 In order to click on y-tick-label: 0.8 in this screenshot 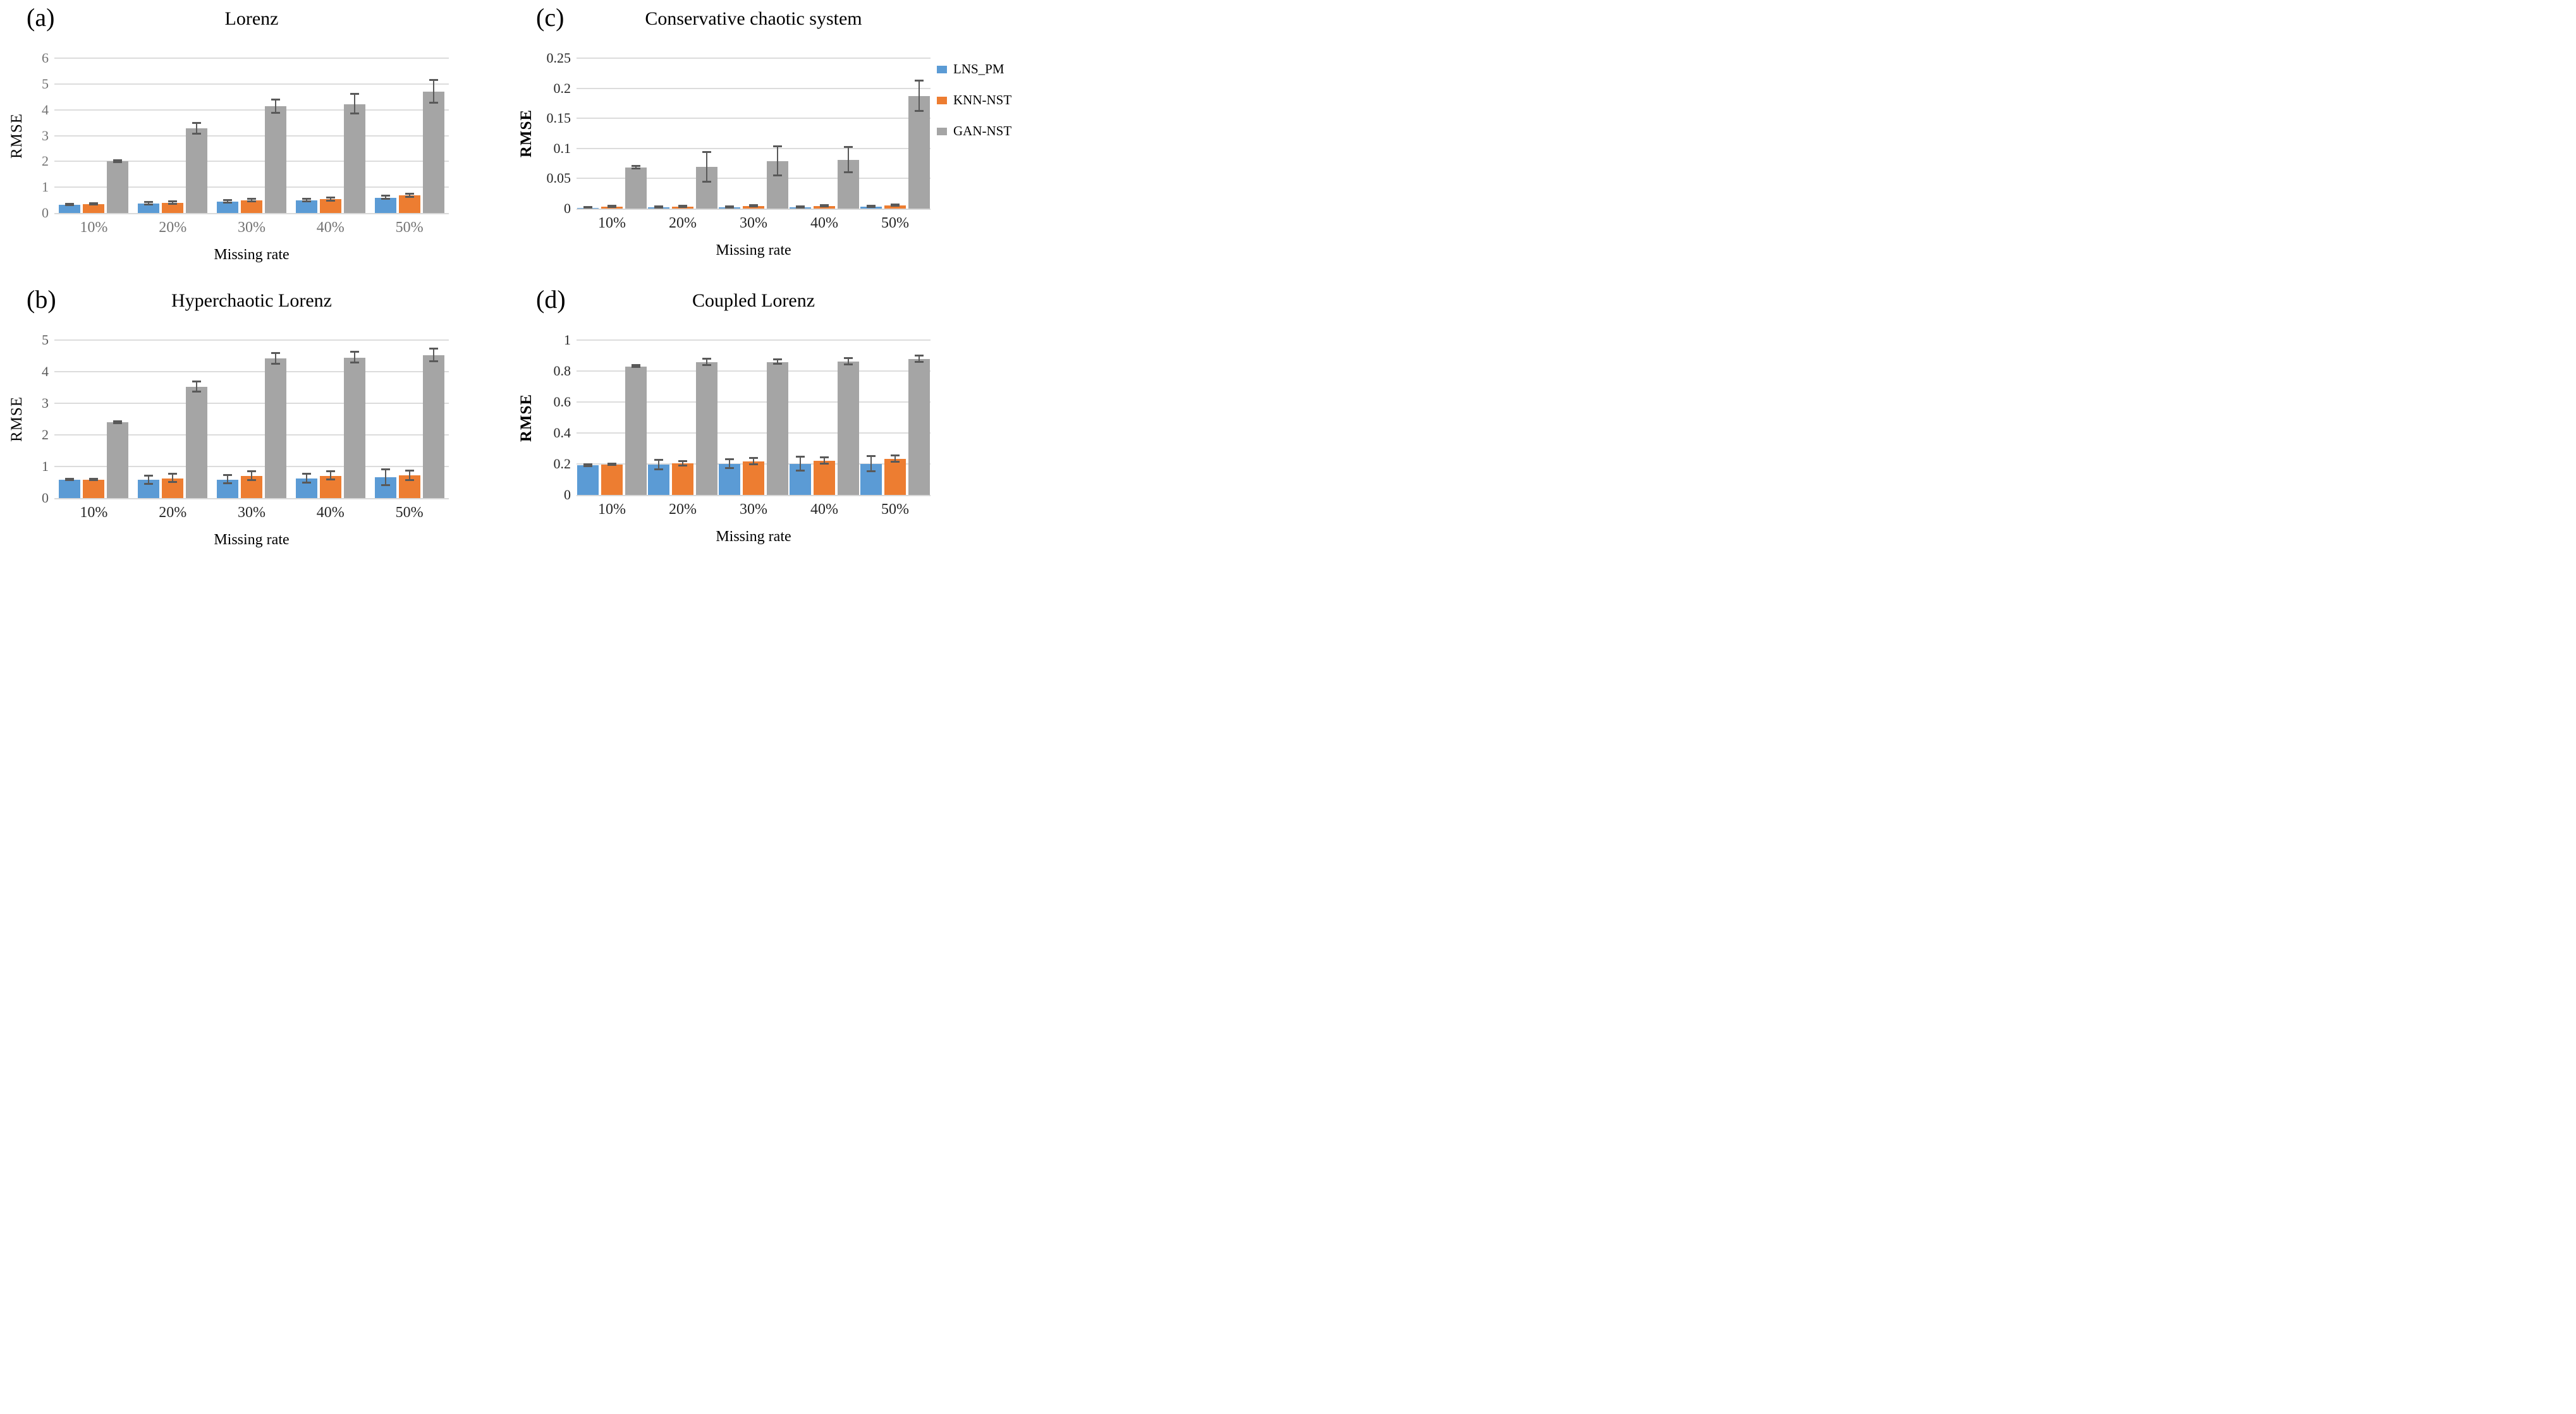, I will do `click(562, 371)`.